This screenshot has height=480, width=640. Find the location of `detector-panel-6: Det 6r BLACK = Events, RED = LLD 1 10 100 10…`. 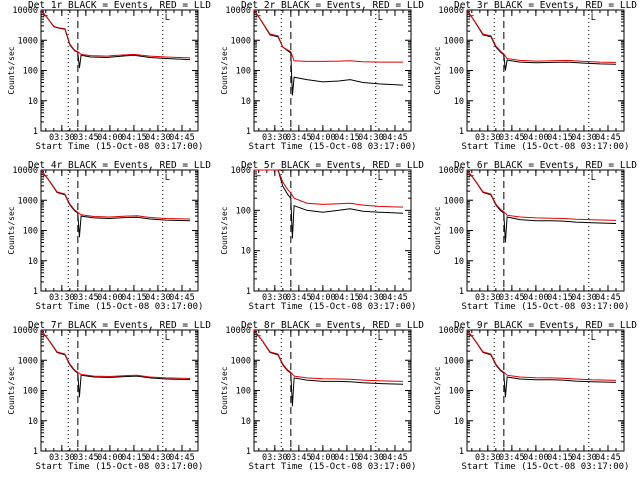

detector-panel-6: Det 6r BLACK = Events, RED = LLD 1 10 100 10… is located at coordinates (535, 236).